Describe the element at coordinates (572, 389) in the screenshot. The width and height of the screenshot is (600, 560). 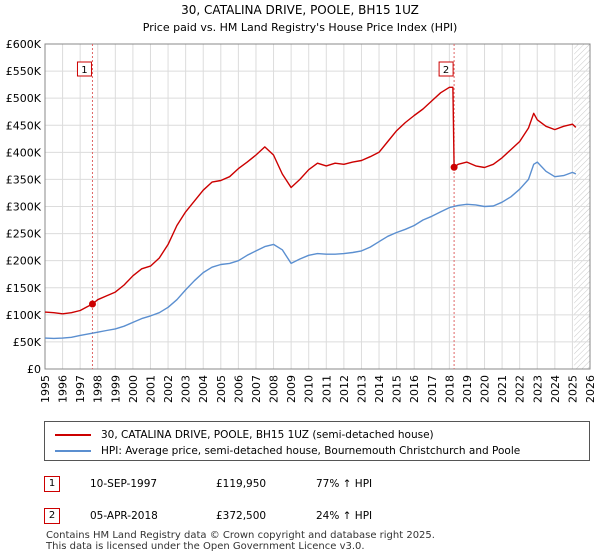
I see `x-tick-label: 2025` at that location.